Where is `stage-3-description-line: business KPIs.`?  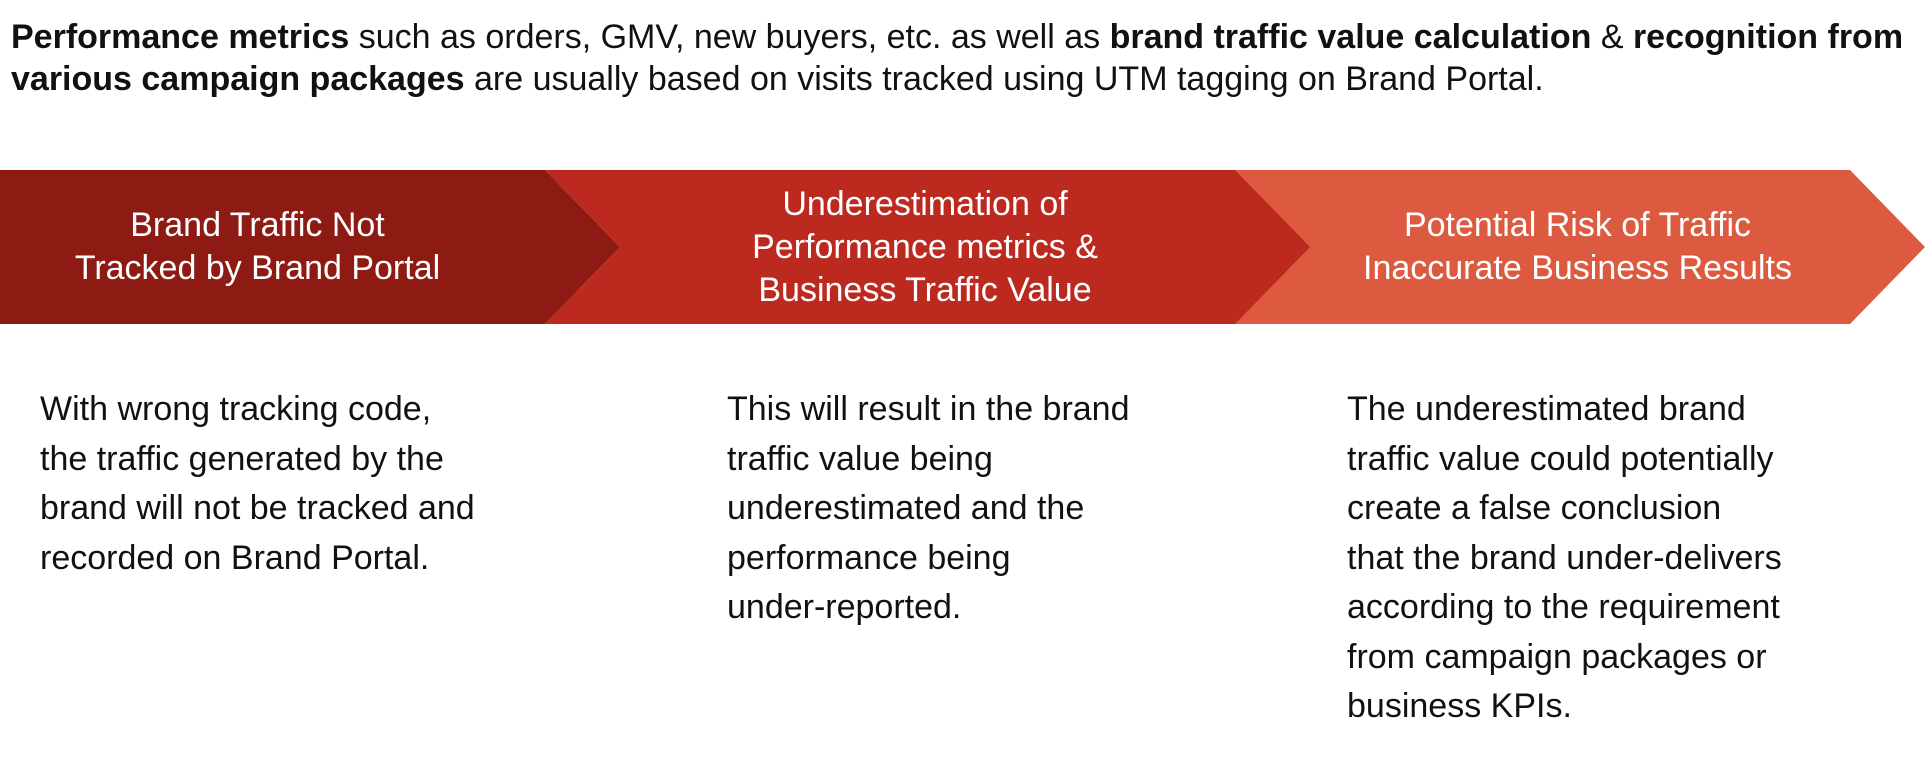 stage-3-description-line: business KPIs. is located at coordinates (1459, 706).